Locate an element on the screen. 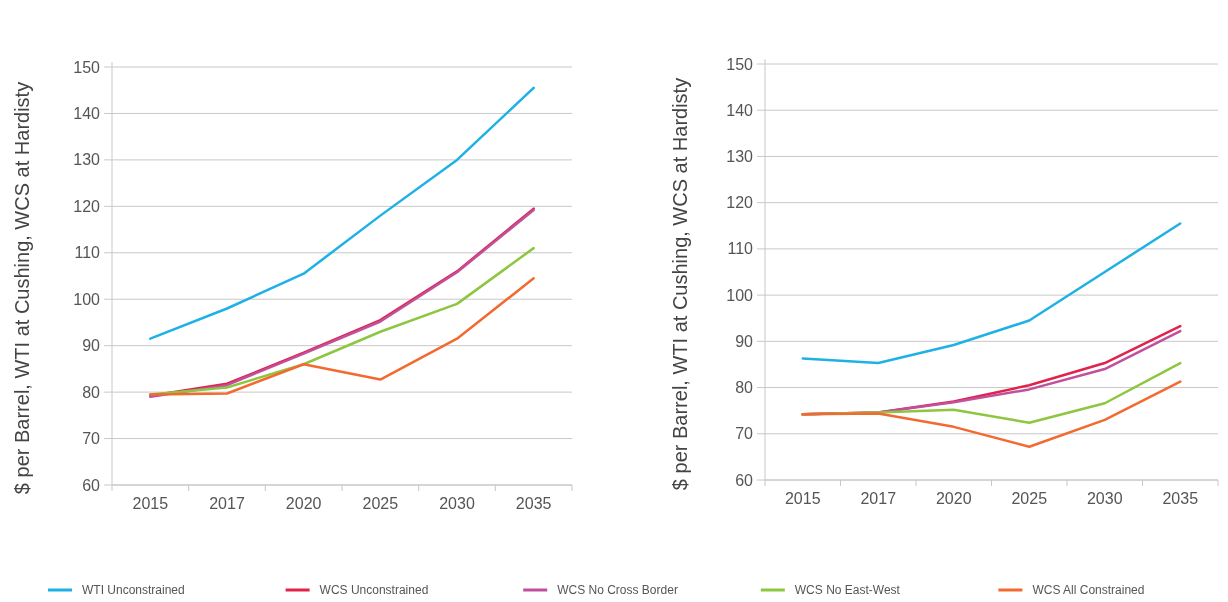 This screenshot has width=1228, height=602. legend-label: WTI Unconstrained is located at coordinates (133, 590).